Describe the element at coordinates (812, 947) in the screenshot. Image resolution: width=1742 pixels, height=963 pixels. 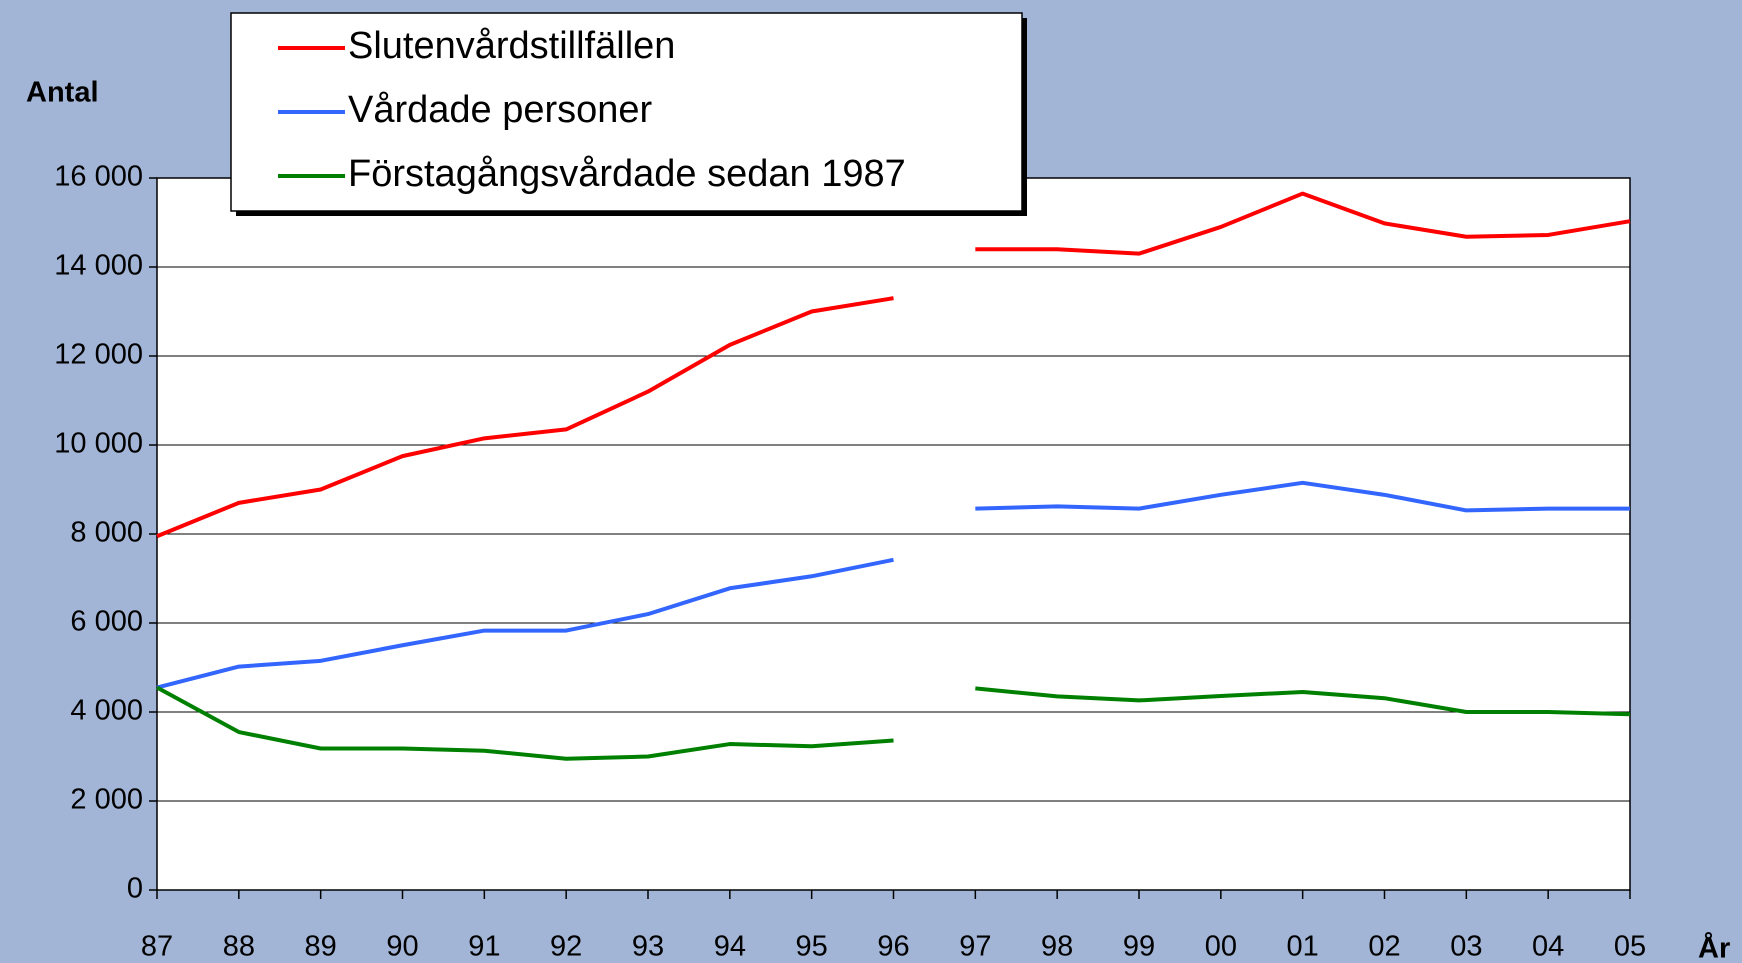
I see `x-tick-label: 95` at that location.